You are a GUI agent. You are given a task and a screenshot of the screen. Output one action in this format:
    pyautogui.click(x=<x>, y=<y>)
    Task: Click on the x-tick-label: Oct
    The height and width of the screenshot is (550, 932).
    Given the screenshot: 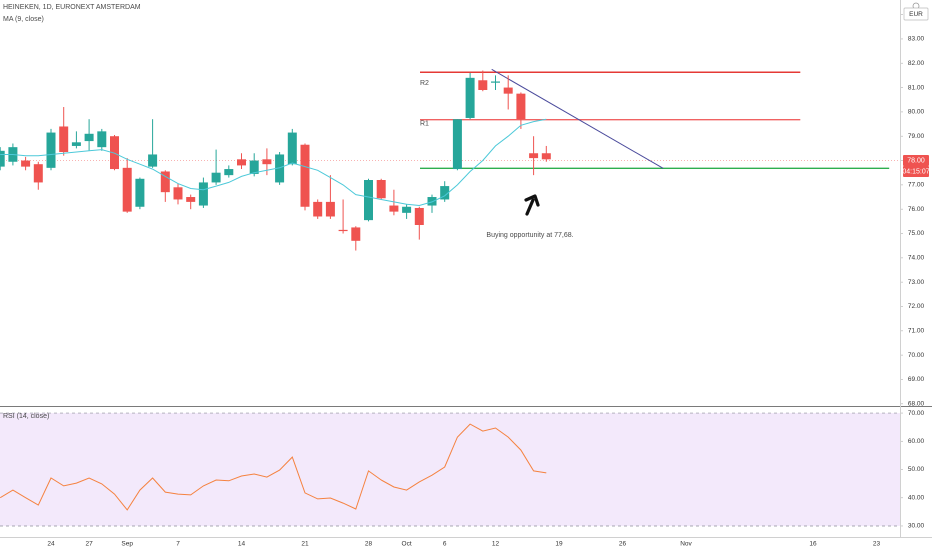 What is the action you would take?
    pyautogui.click(x=407, y=544)
    